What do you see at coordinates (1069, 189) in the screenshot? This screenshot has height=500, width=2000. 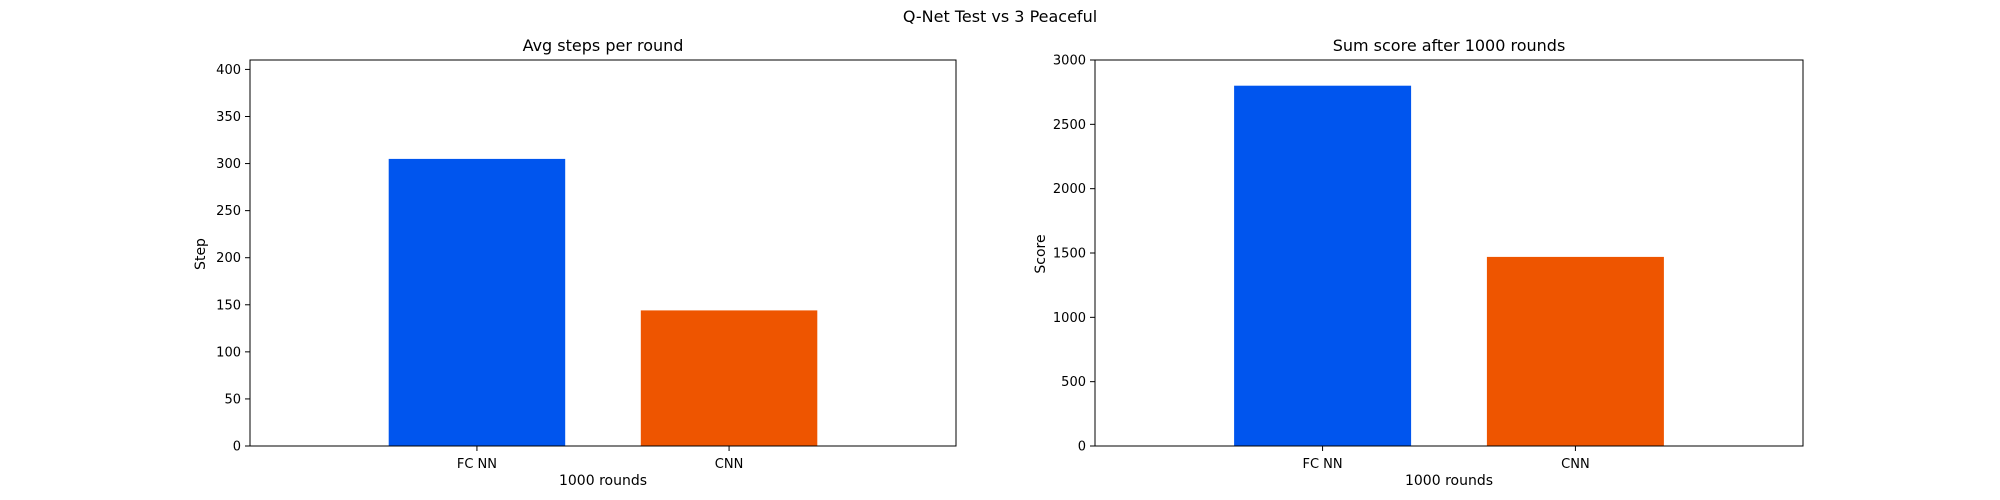 I see `y-tick-label: 2000` at bounding box center [1069, 189].